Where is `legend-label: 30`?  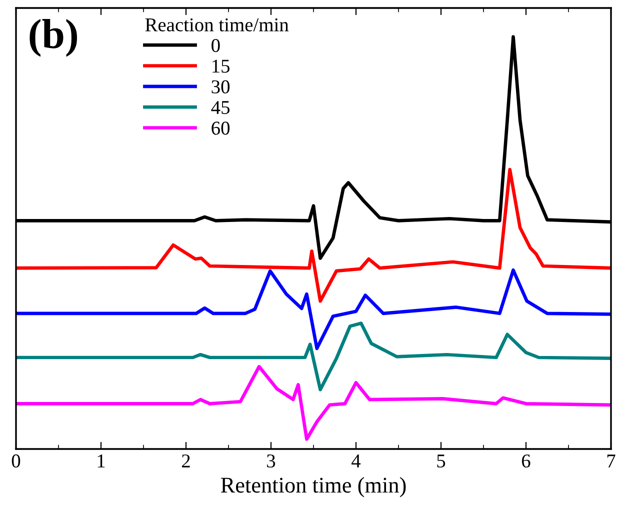 legend-label: 30 is located at coordinates (221, 87).